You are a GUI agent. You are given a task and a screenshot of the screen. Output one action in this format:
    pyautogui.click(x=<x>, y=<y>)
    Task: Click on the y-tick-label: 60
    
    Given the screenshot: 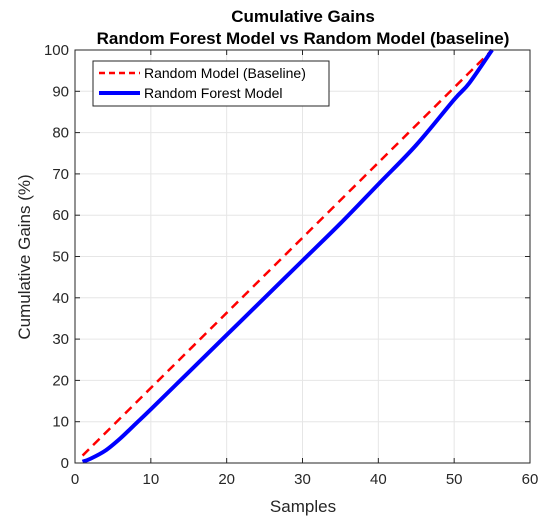 What is the action you would take?
    pyautogui.click(x=60, y=215)
    